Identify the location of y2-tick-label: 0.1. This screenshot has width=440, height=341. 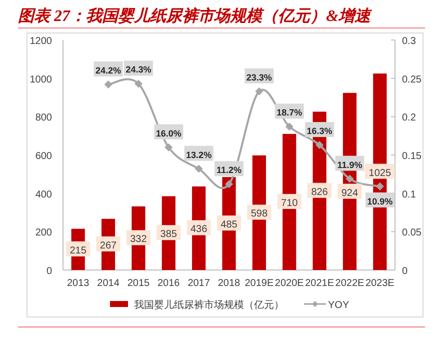
(409, 194).